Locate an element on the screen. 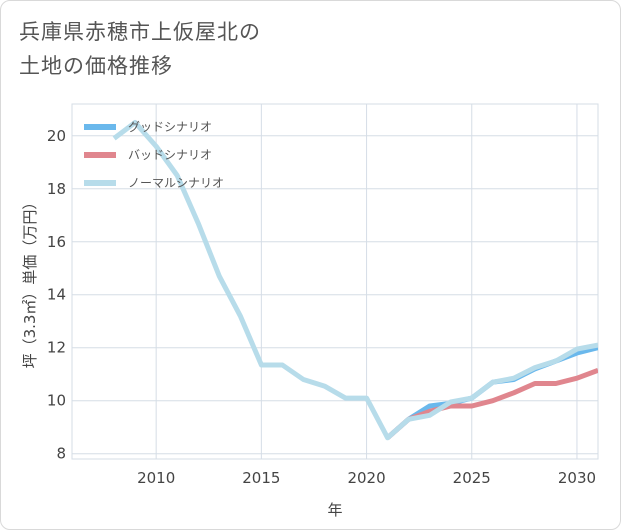  y-tick-label: 8 is located at coordinates (61, 454).